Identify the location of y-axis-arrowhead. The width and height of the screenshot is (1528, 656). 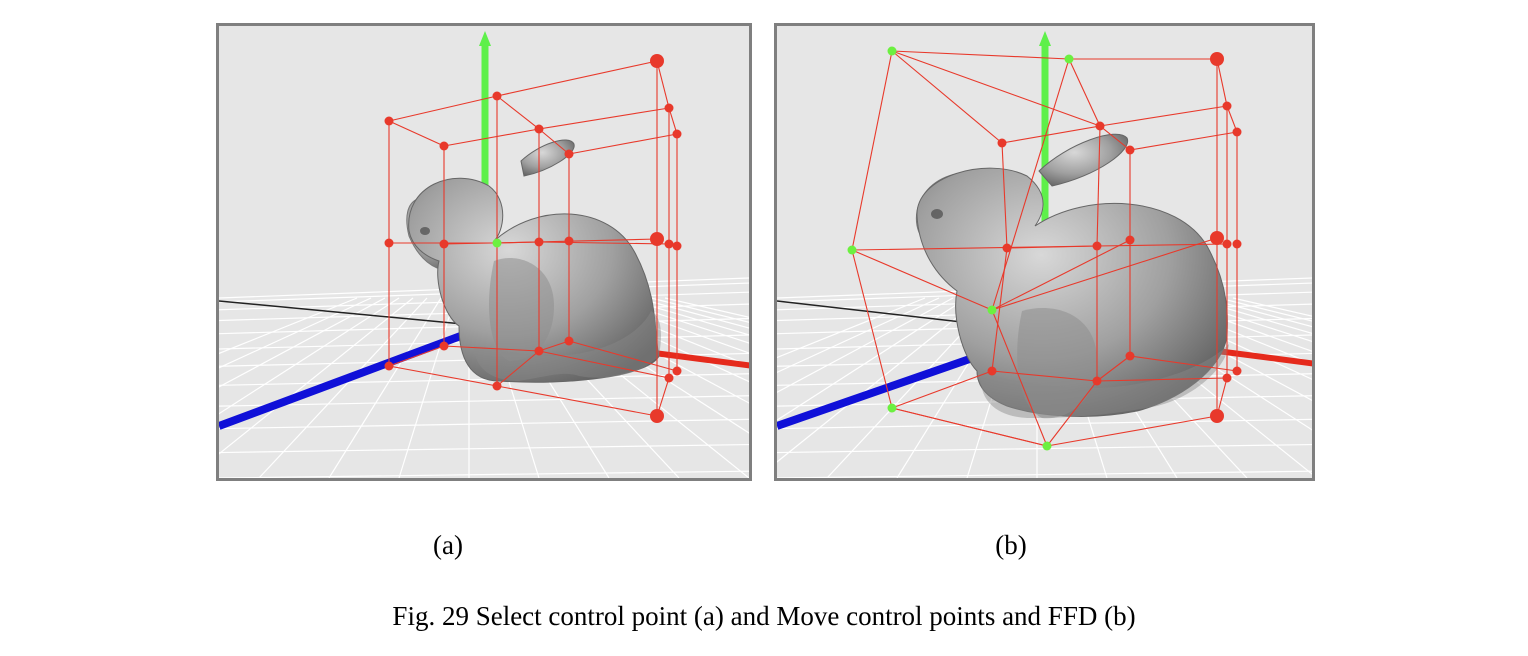
(1045, 38).